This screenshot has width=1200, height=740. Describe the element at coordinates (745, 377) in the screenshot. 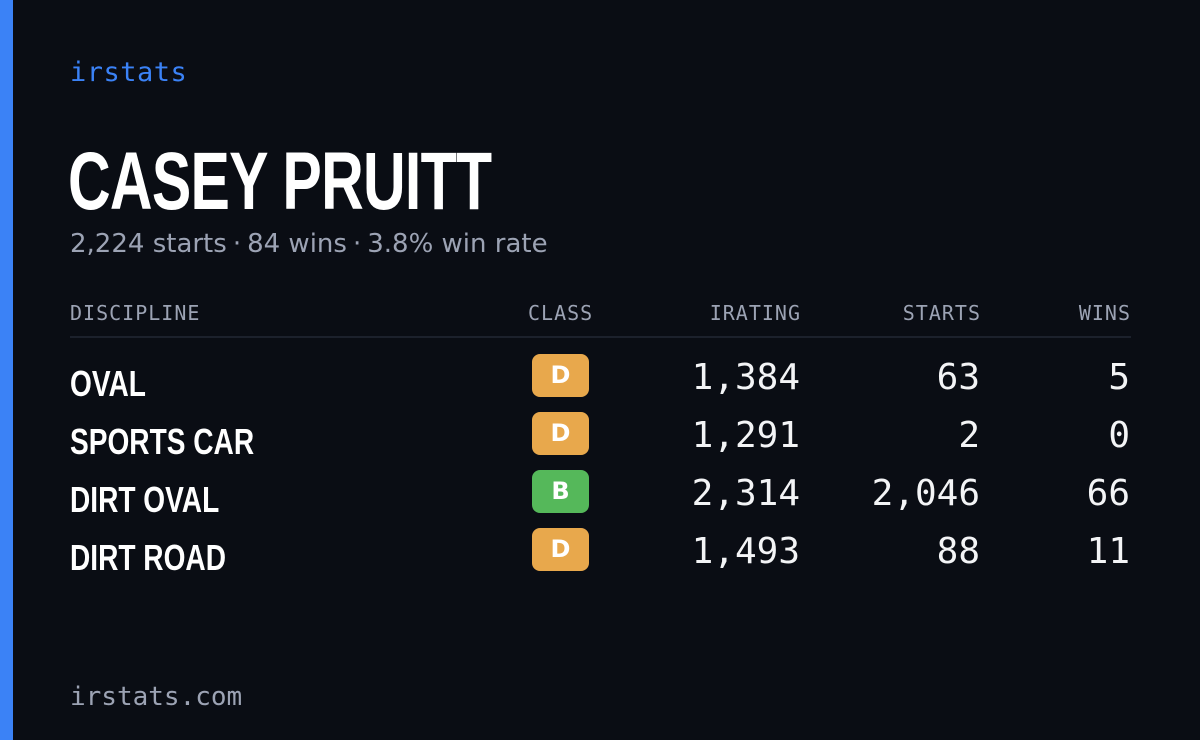

I see `row-irating: 1,384` at that location.